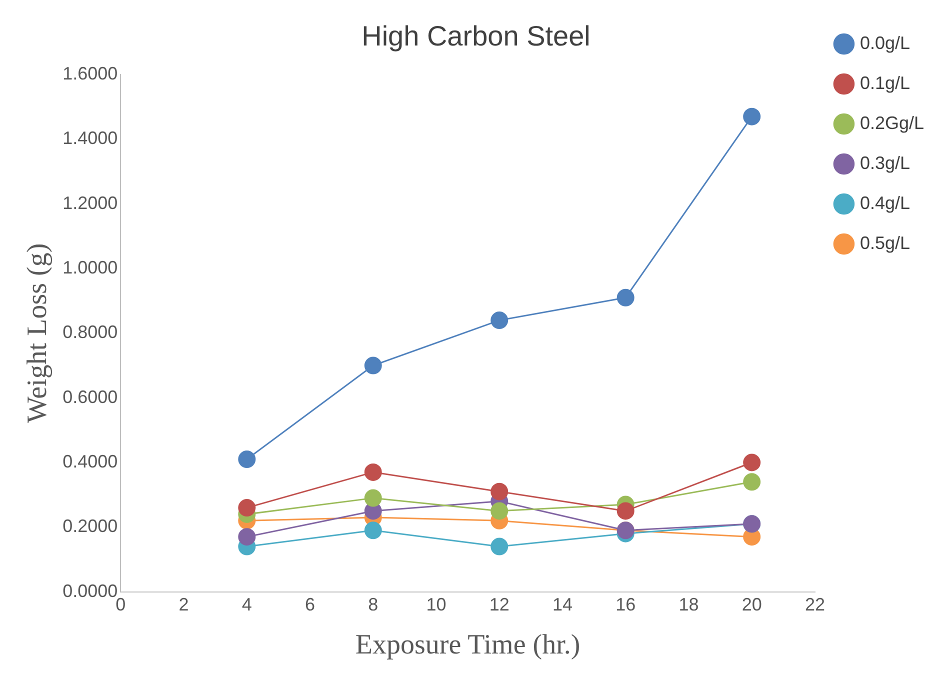 The image size is (952, 675). Describe the element at coordinates (373, 604) in the screenshot. I see `x-tick-label: 8` at that location.